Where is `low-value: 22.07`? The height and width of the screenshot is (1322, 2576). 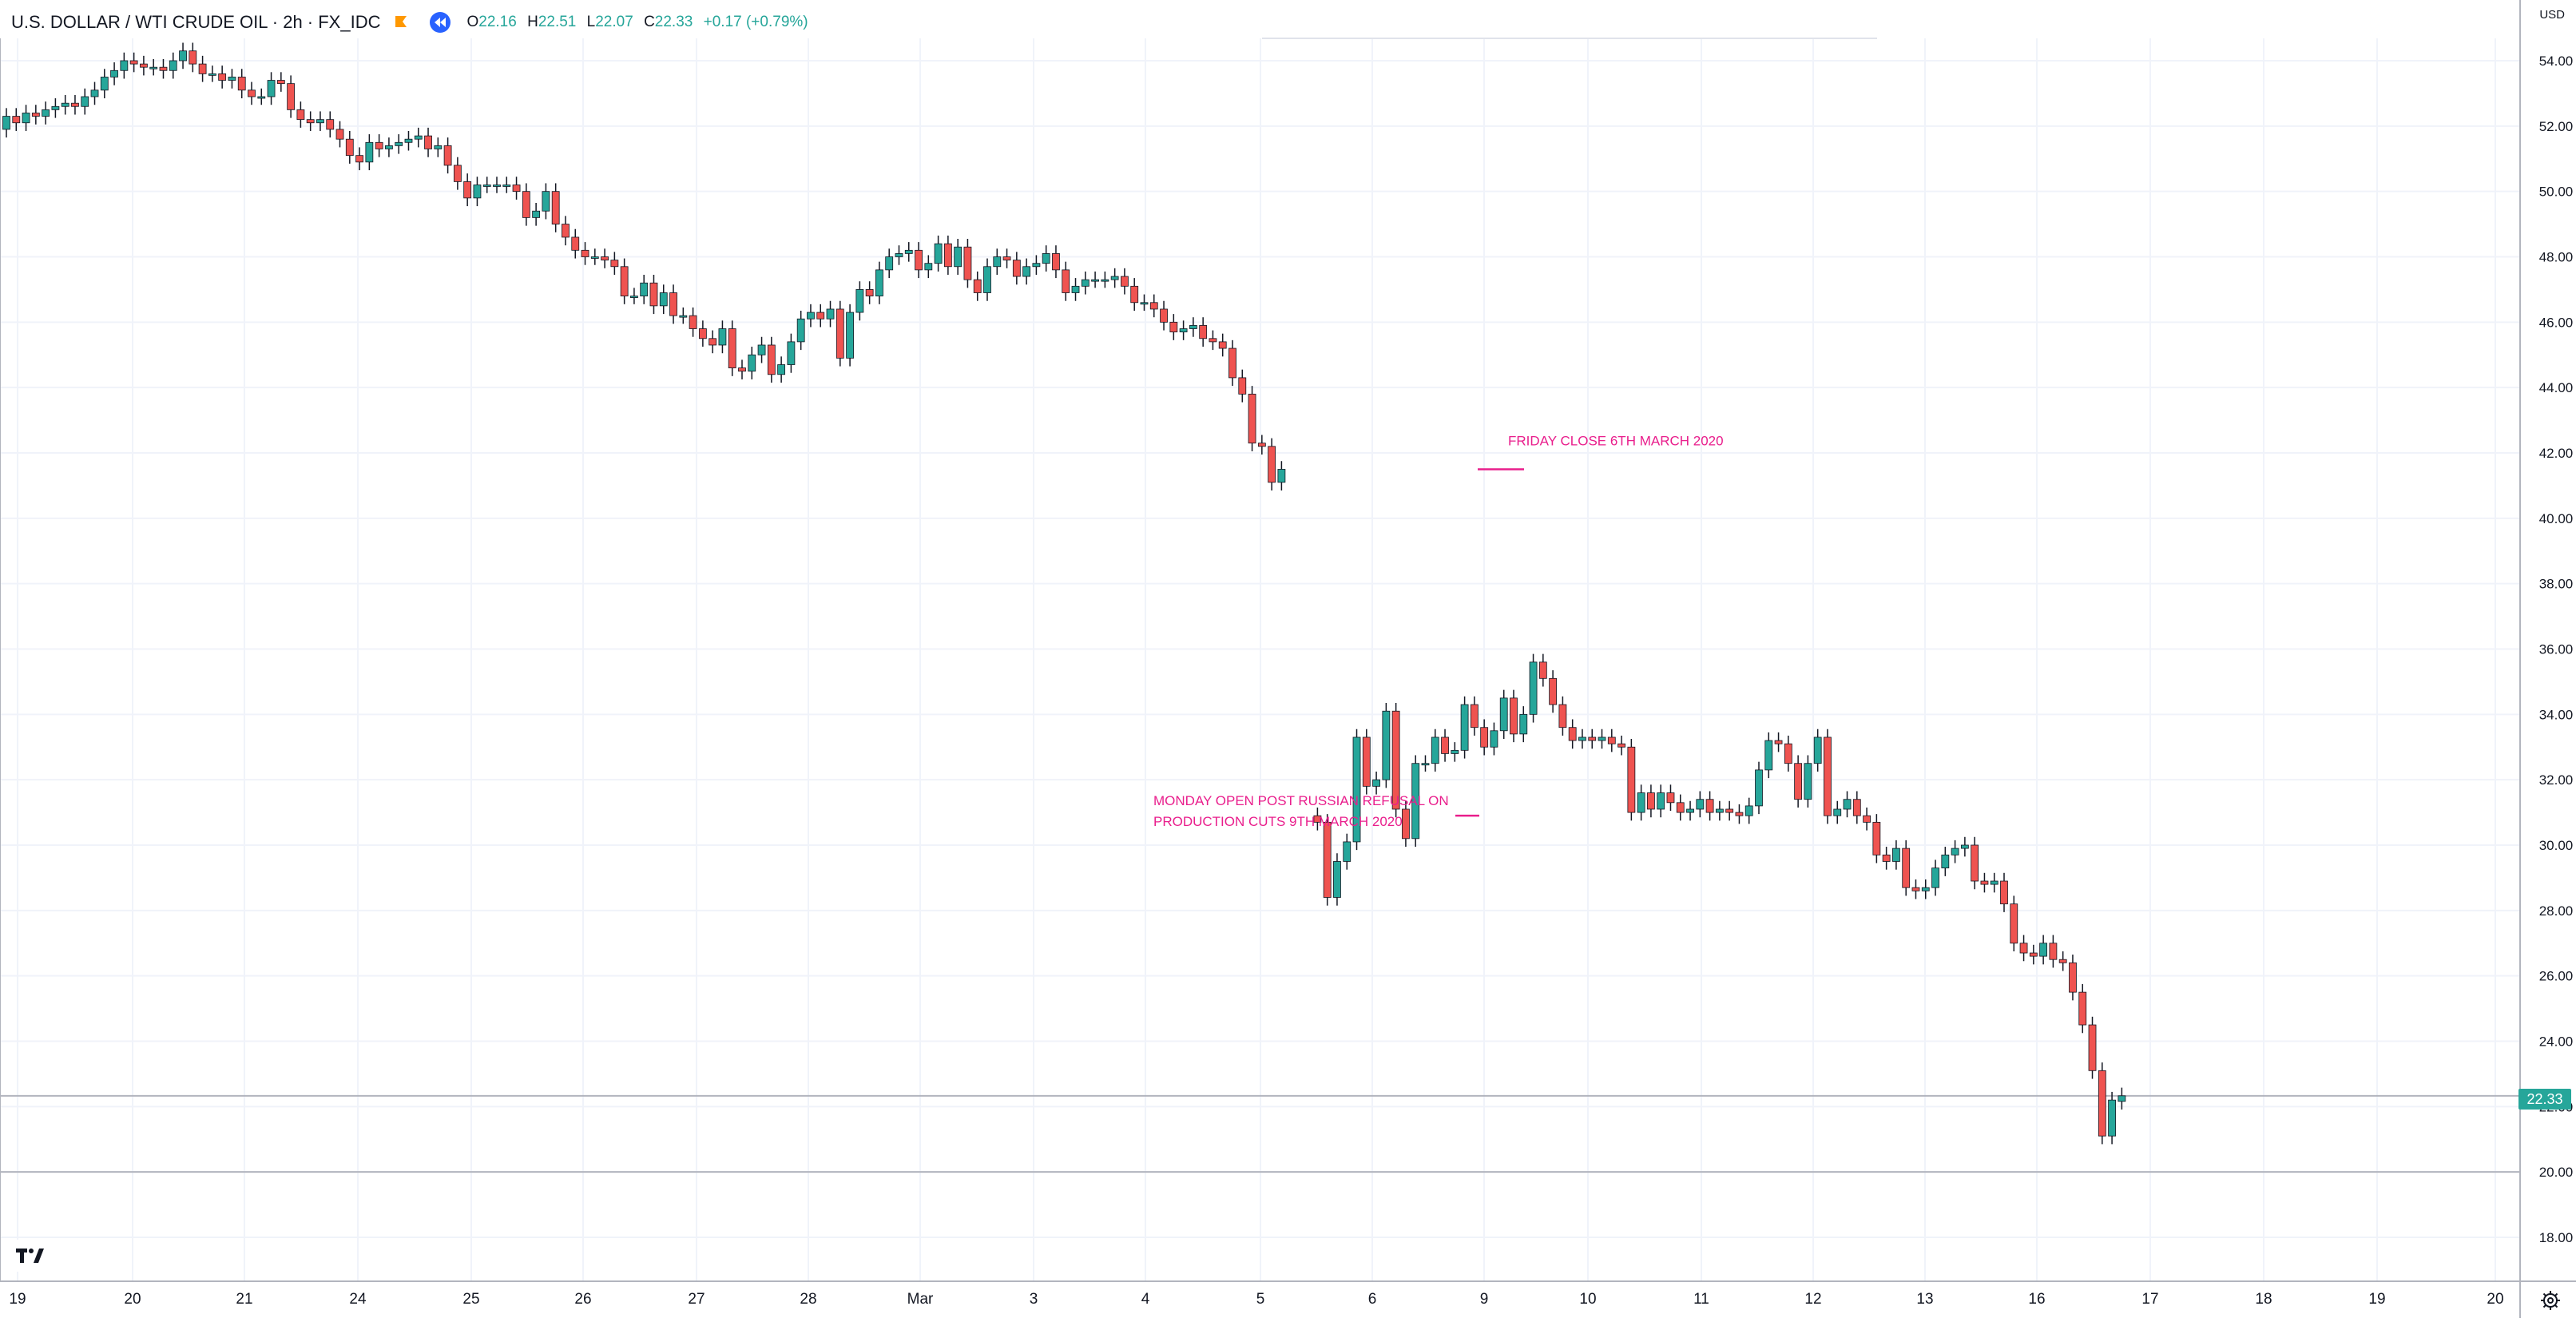 low-value: 22.07 is located at coordinates (614, 22).